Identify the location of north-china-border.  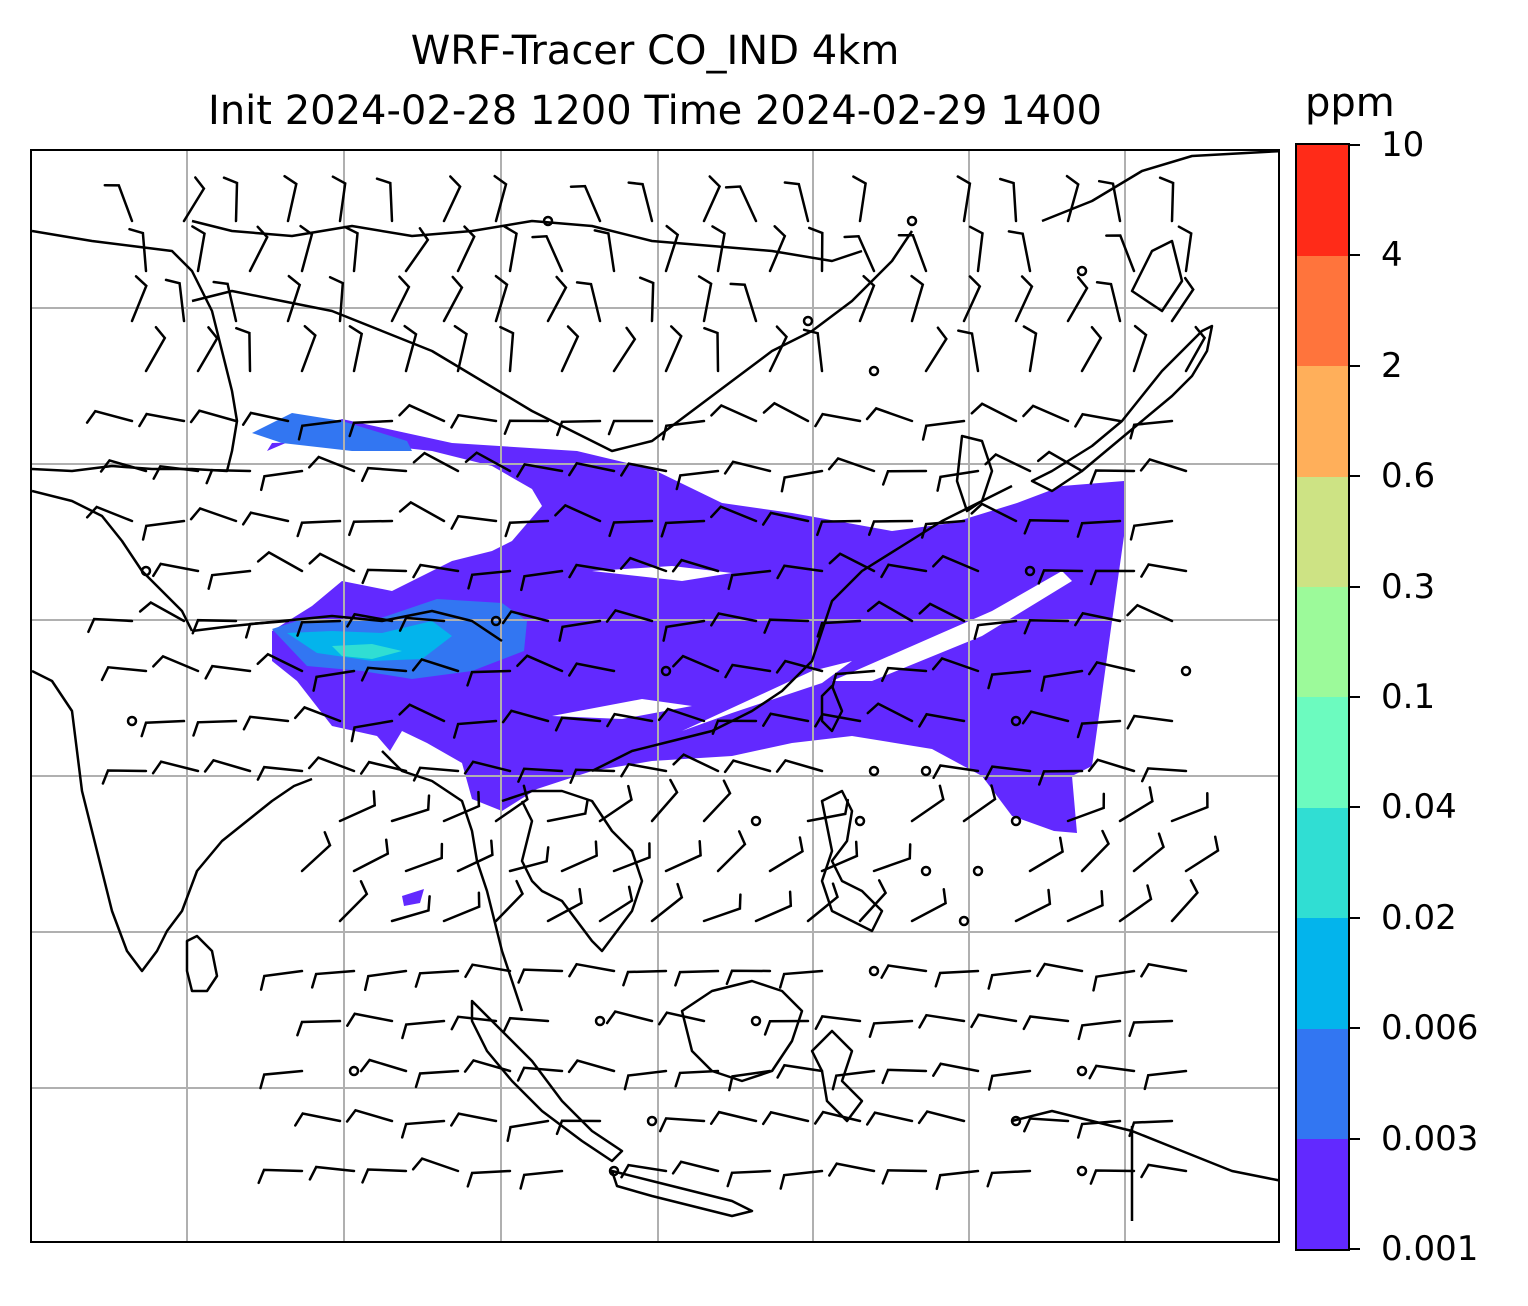
(552, 341).